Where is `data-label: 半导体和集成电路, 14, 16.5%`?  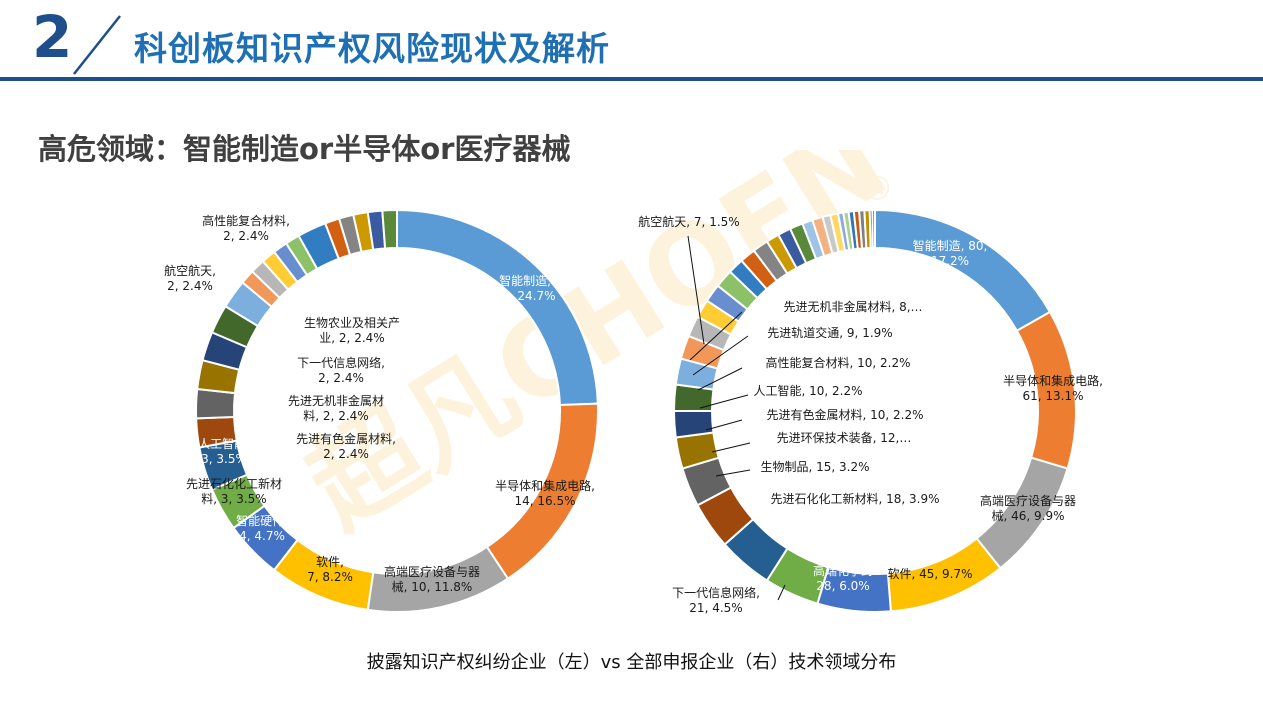
data-label: 半导体和集成电路, 14, 16.5% is located at coordinates (545, 493).